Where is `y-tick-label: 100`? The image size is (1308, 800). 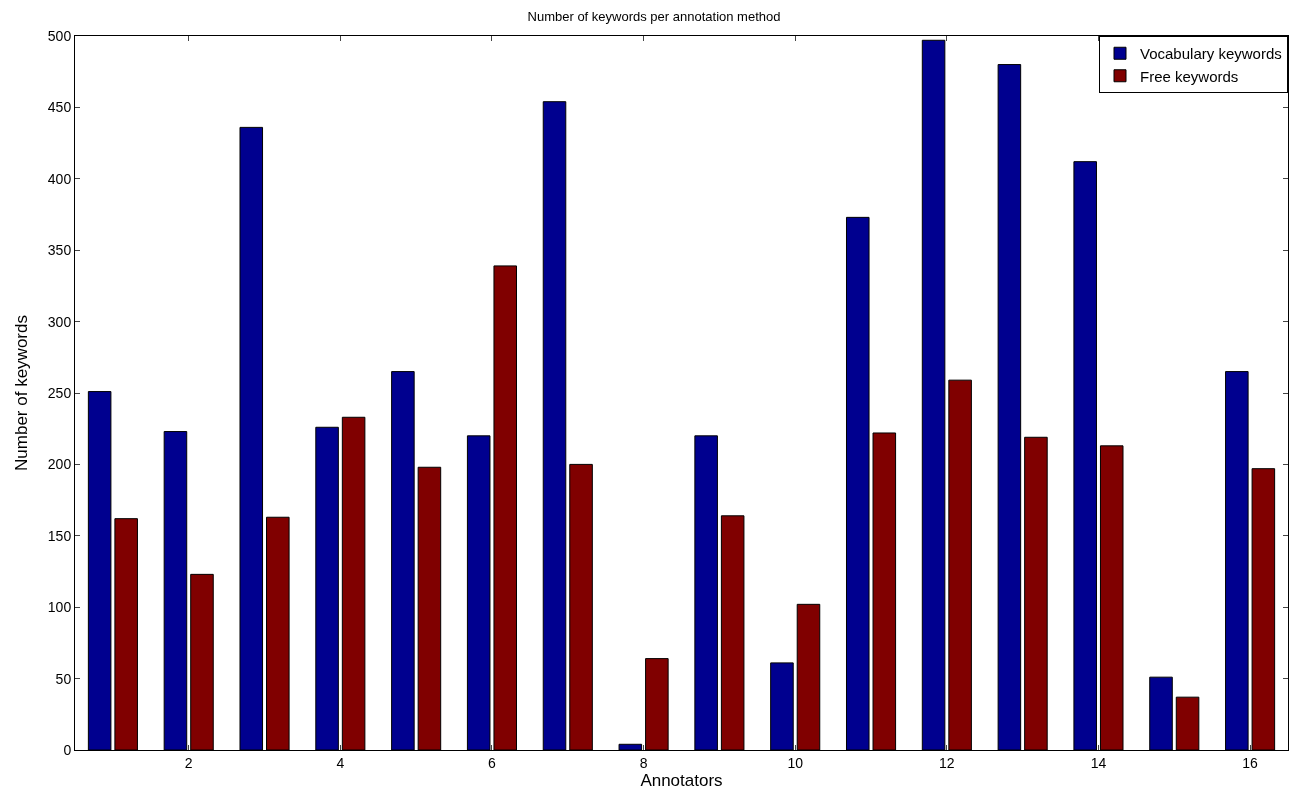
y-tick-label: 100 is located at coordinates (59, 607).